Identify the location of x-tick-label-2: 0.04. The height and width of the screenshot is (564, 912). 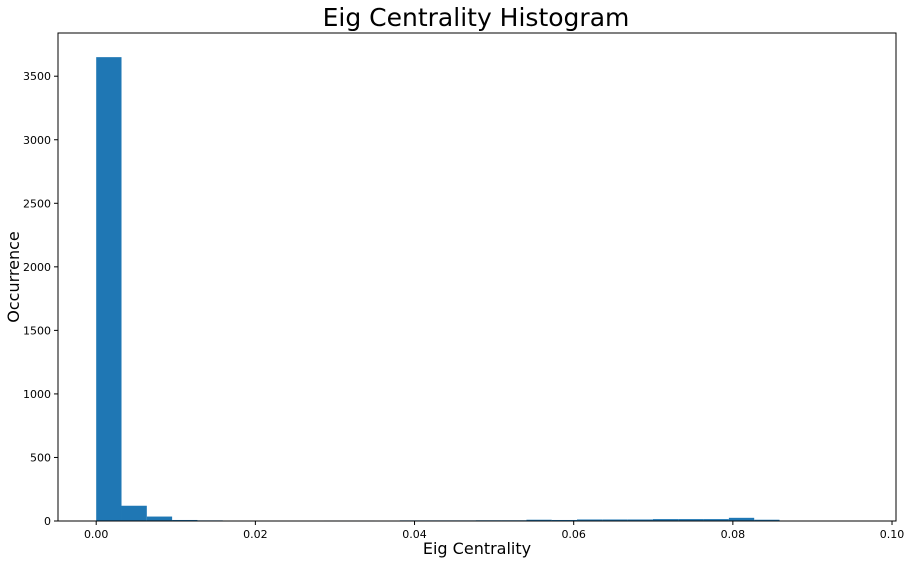
(414, 534).